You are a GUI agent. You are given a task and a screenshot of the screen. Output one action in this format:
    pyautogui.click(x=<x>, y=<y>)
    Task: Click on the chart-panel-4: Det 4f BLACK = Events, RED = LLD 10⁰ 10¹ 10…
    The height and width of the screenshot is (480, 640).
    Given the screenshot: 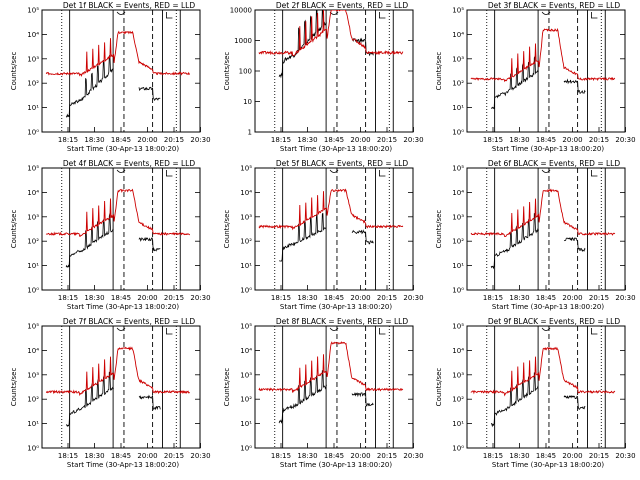 What is the action you would take?
    pyautogui.click(x=110, y=235)
    